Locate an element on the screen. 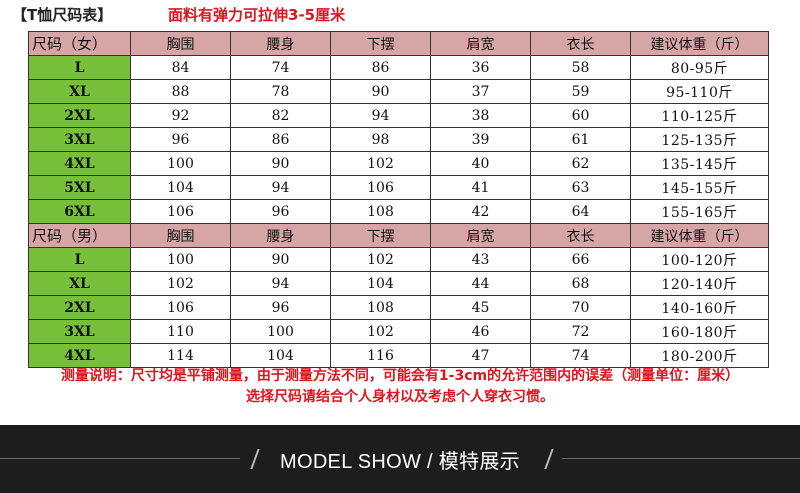 The image size is (800, 493). banner-divider-right is located at coordinates (681, 458).